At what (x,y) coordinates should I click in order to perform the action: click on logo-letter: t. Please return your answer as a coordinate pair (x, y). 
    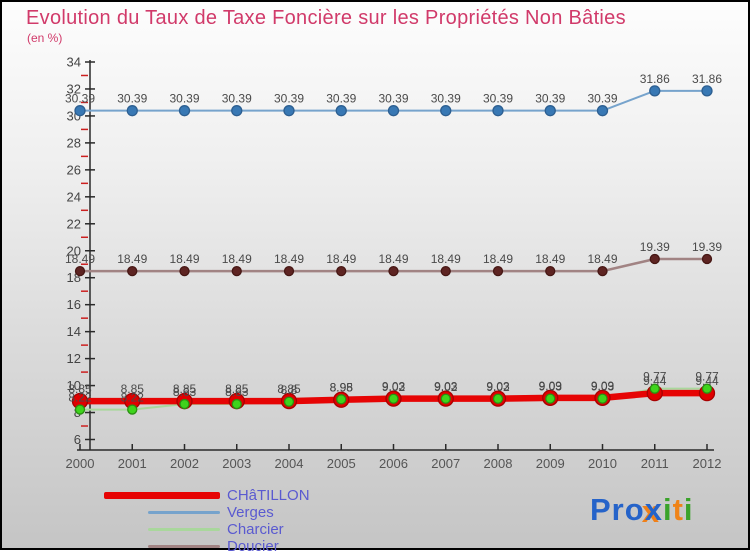
    Looking at the image, I should click on (678, 509).